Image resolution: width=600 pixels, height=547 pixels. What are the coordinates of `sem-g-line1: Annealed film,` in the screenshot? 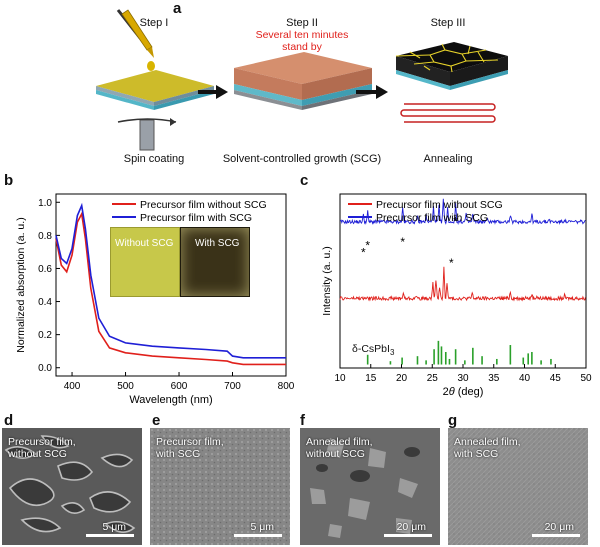 It's located at (487, 442).